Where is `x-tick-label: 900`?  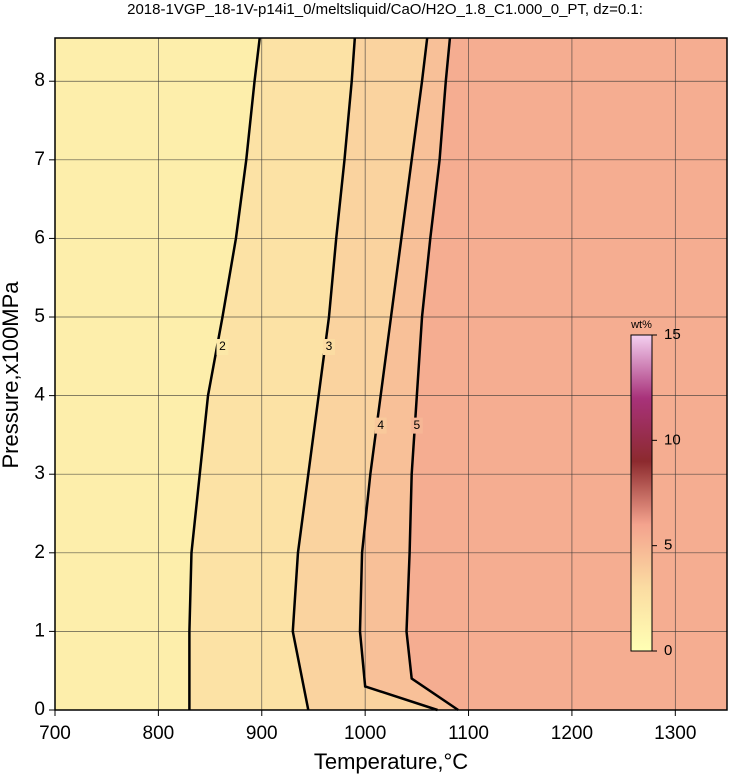
x-tick-label: 900 is located at coordinates (262, 733).